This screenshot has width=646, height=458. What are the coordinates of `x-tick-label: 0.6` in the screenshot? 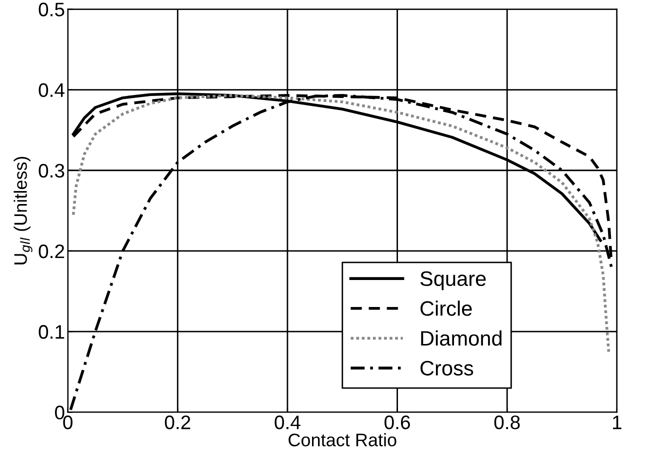 It's located at (397, 422).